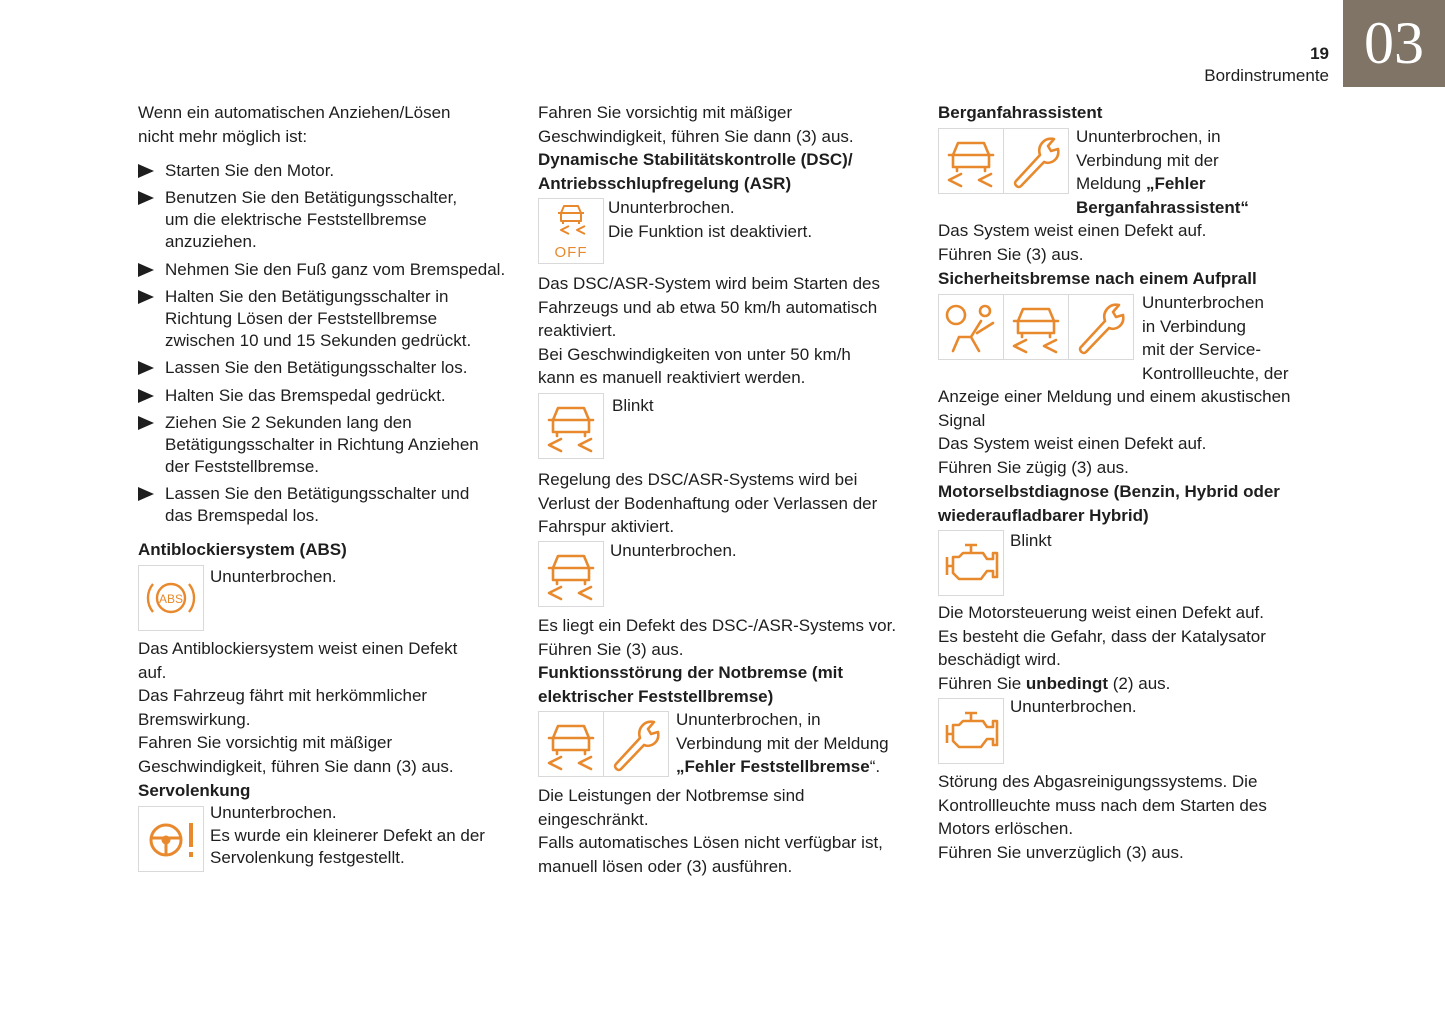 The image size is (1445, 1018). I want to click on steering-warning-icon, so click(171, 839).